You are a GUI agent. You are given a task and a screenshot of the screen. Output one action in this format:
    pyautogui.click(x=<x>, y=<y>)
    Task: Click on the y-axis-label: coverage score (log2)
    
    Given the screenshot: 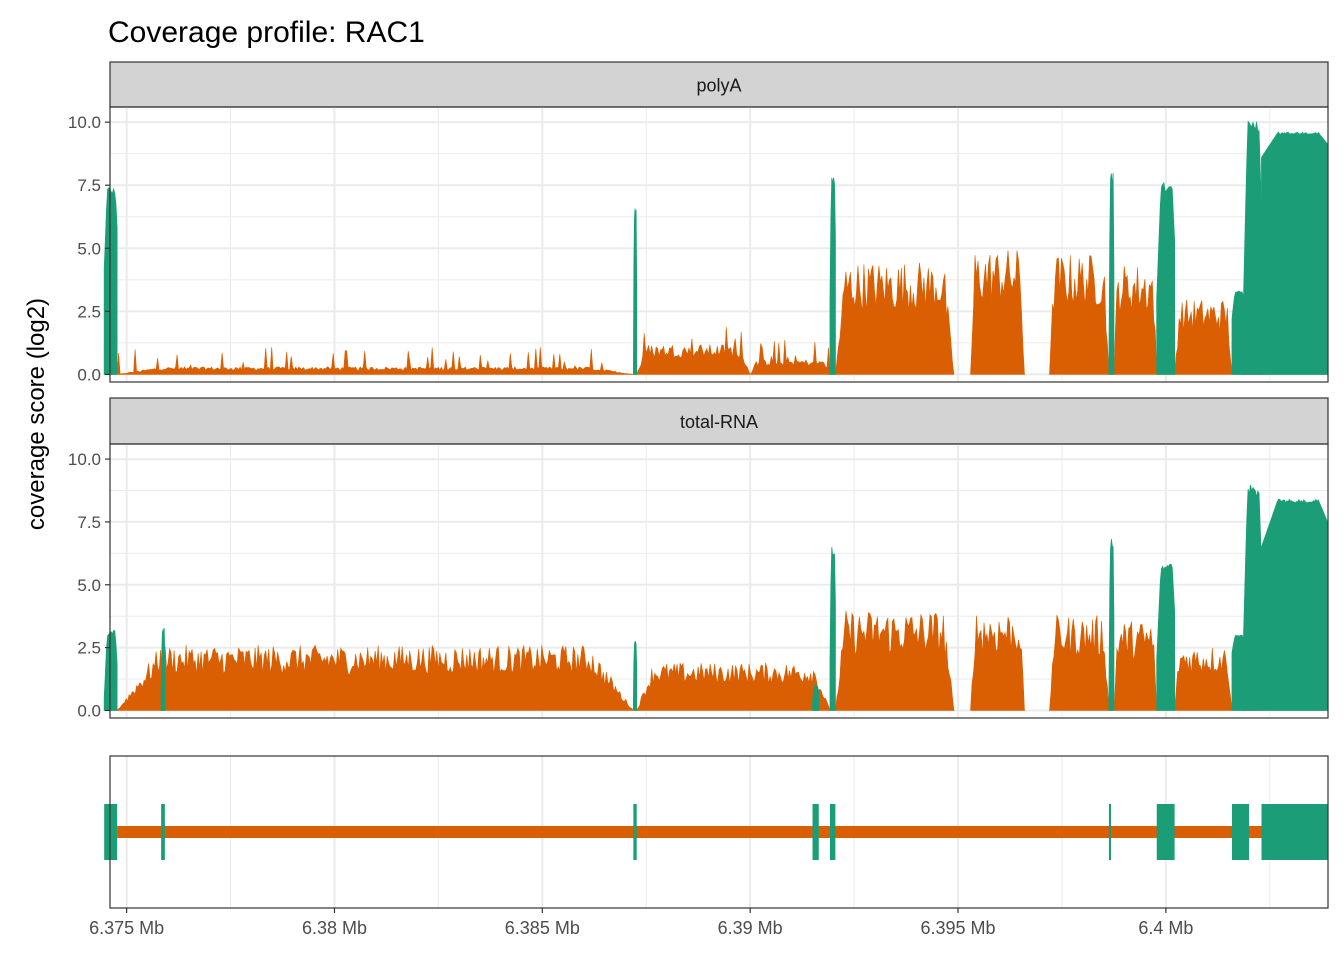 What is the action you would take?
    pyautogui.click(x=36, y=414)
    